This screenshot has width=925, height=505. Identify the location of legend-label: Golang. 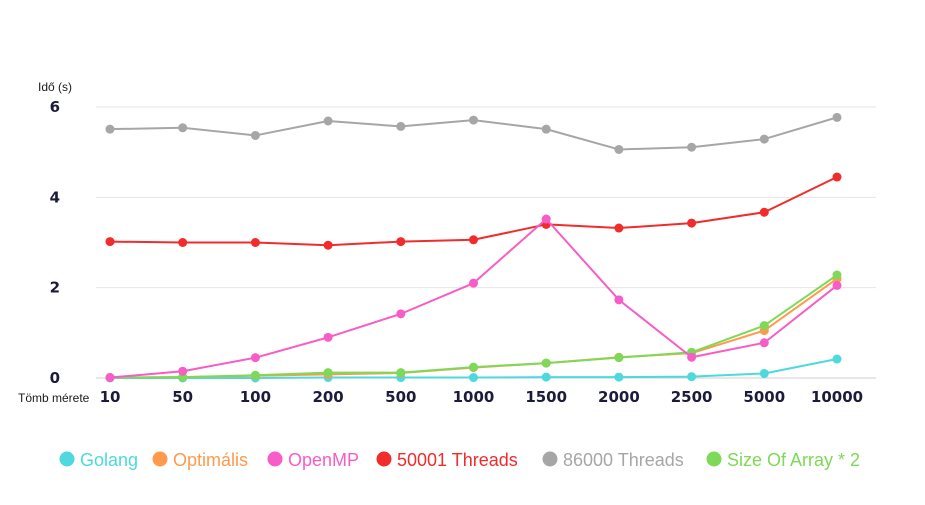
(109, 460).